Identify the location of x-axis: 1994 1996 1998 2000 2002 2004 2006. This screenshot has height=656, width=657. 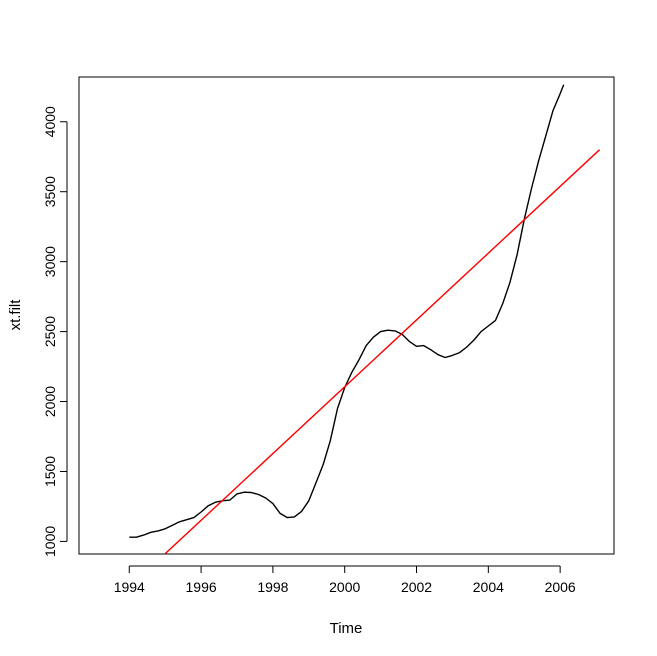
(345, 580).